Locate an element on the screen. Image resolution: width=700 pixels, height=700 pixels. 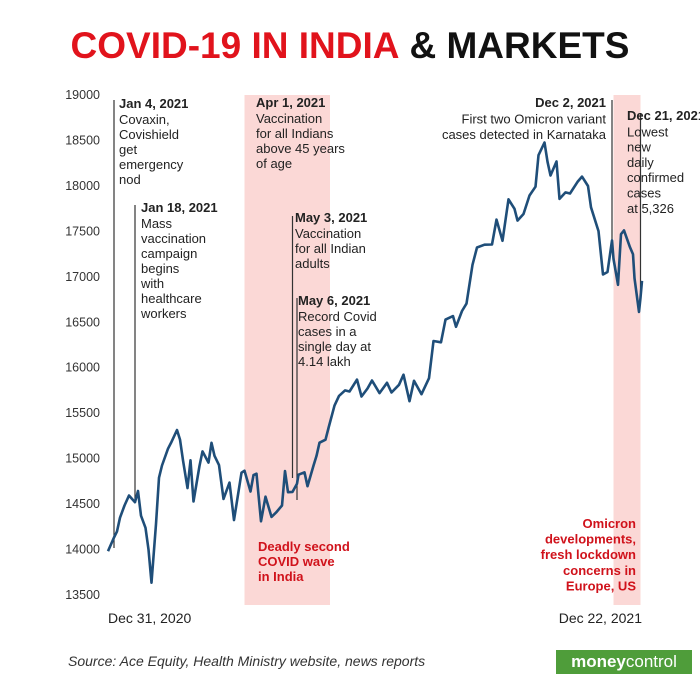
y-tick-label: 13500 is located at coordinates (82, 595).